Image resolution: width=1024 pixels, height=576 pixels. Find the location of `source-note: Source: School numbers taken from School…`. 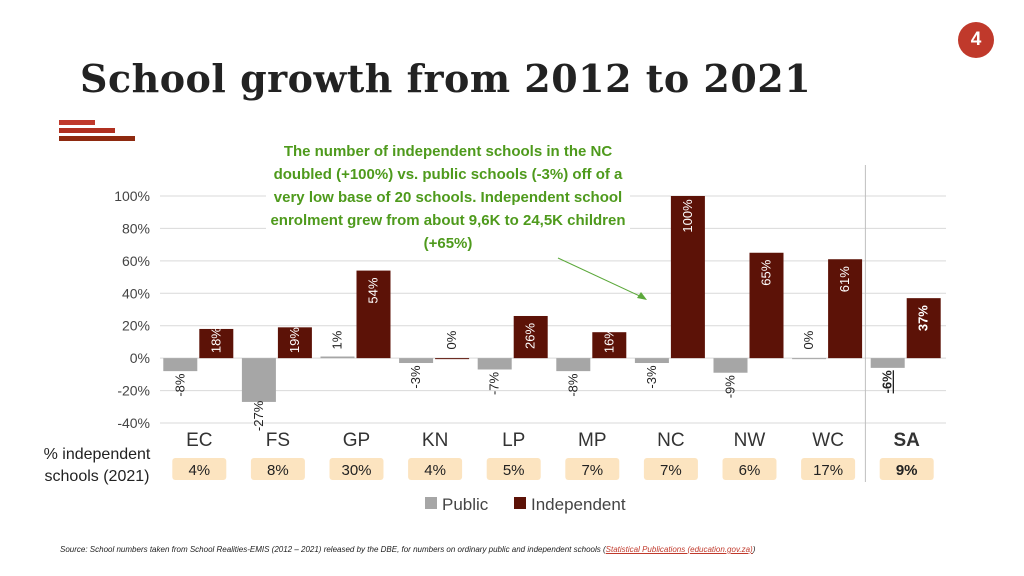

source-note: Source: School numbers taken from School… is located at coordinates (407, 549).